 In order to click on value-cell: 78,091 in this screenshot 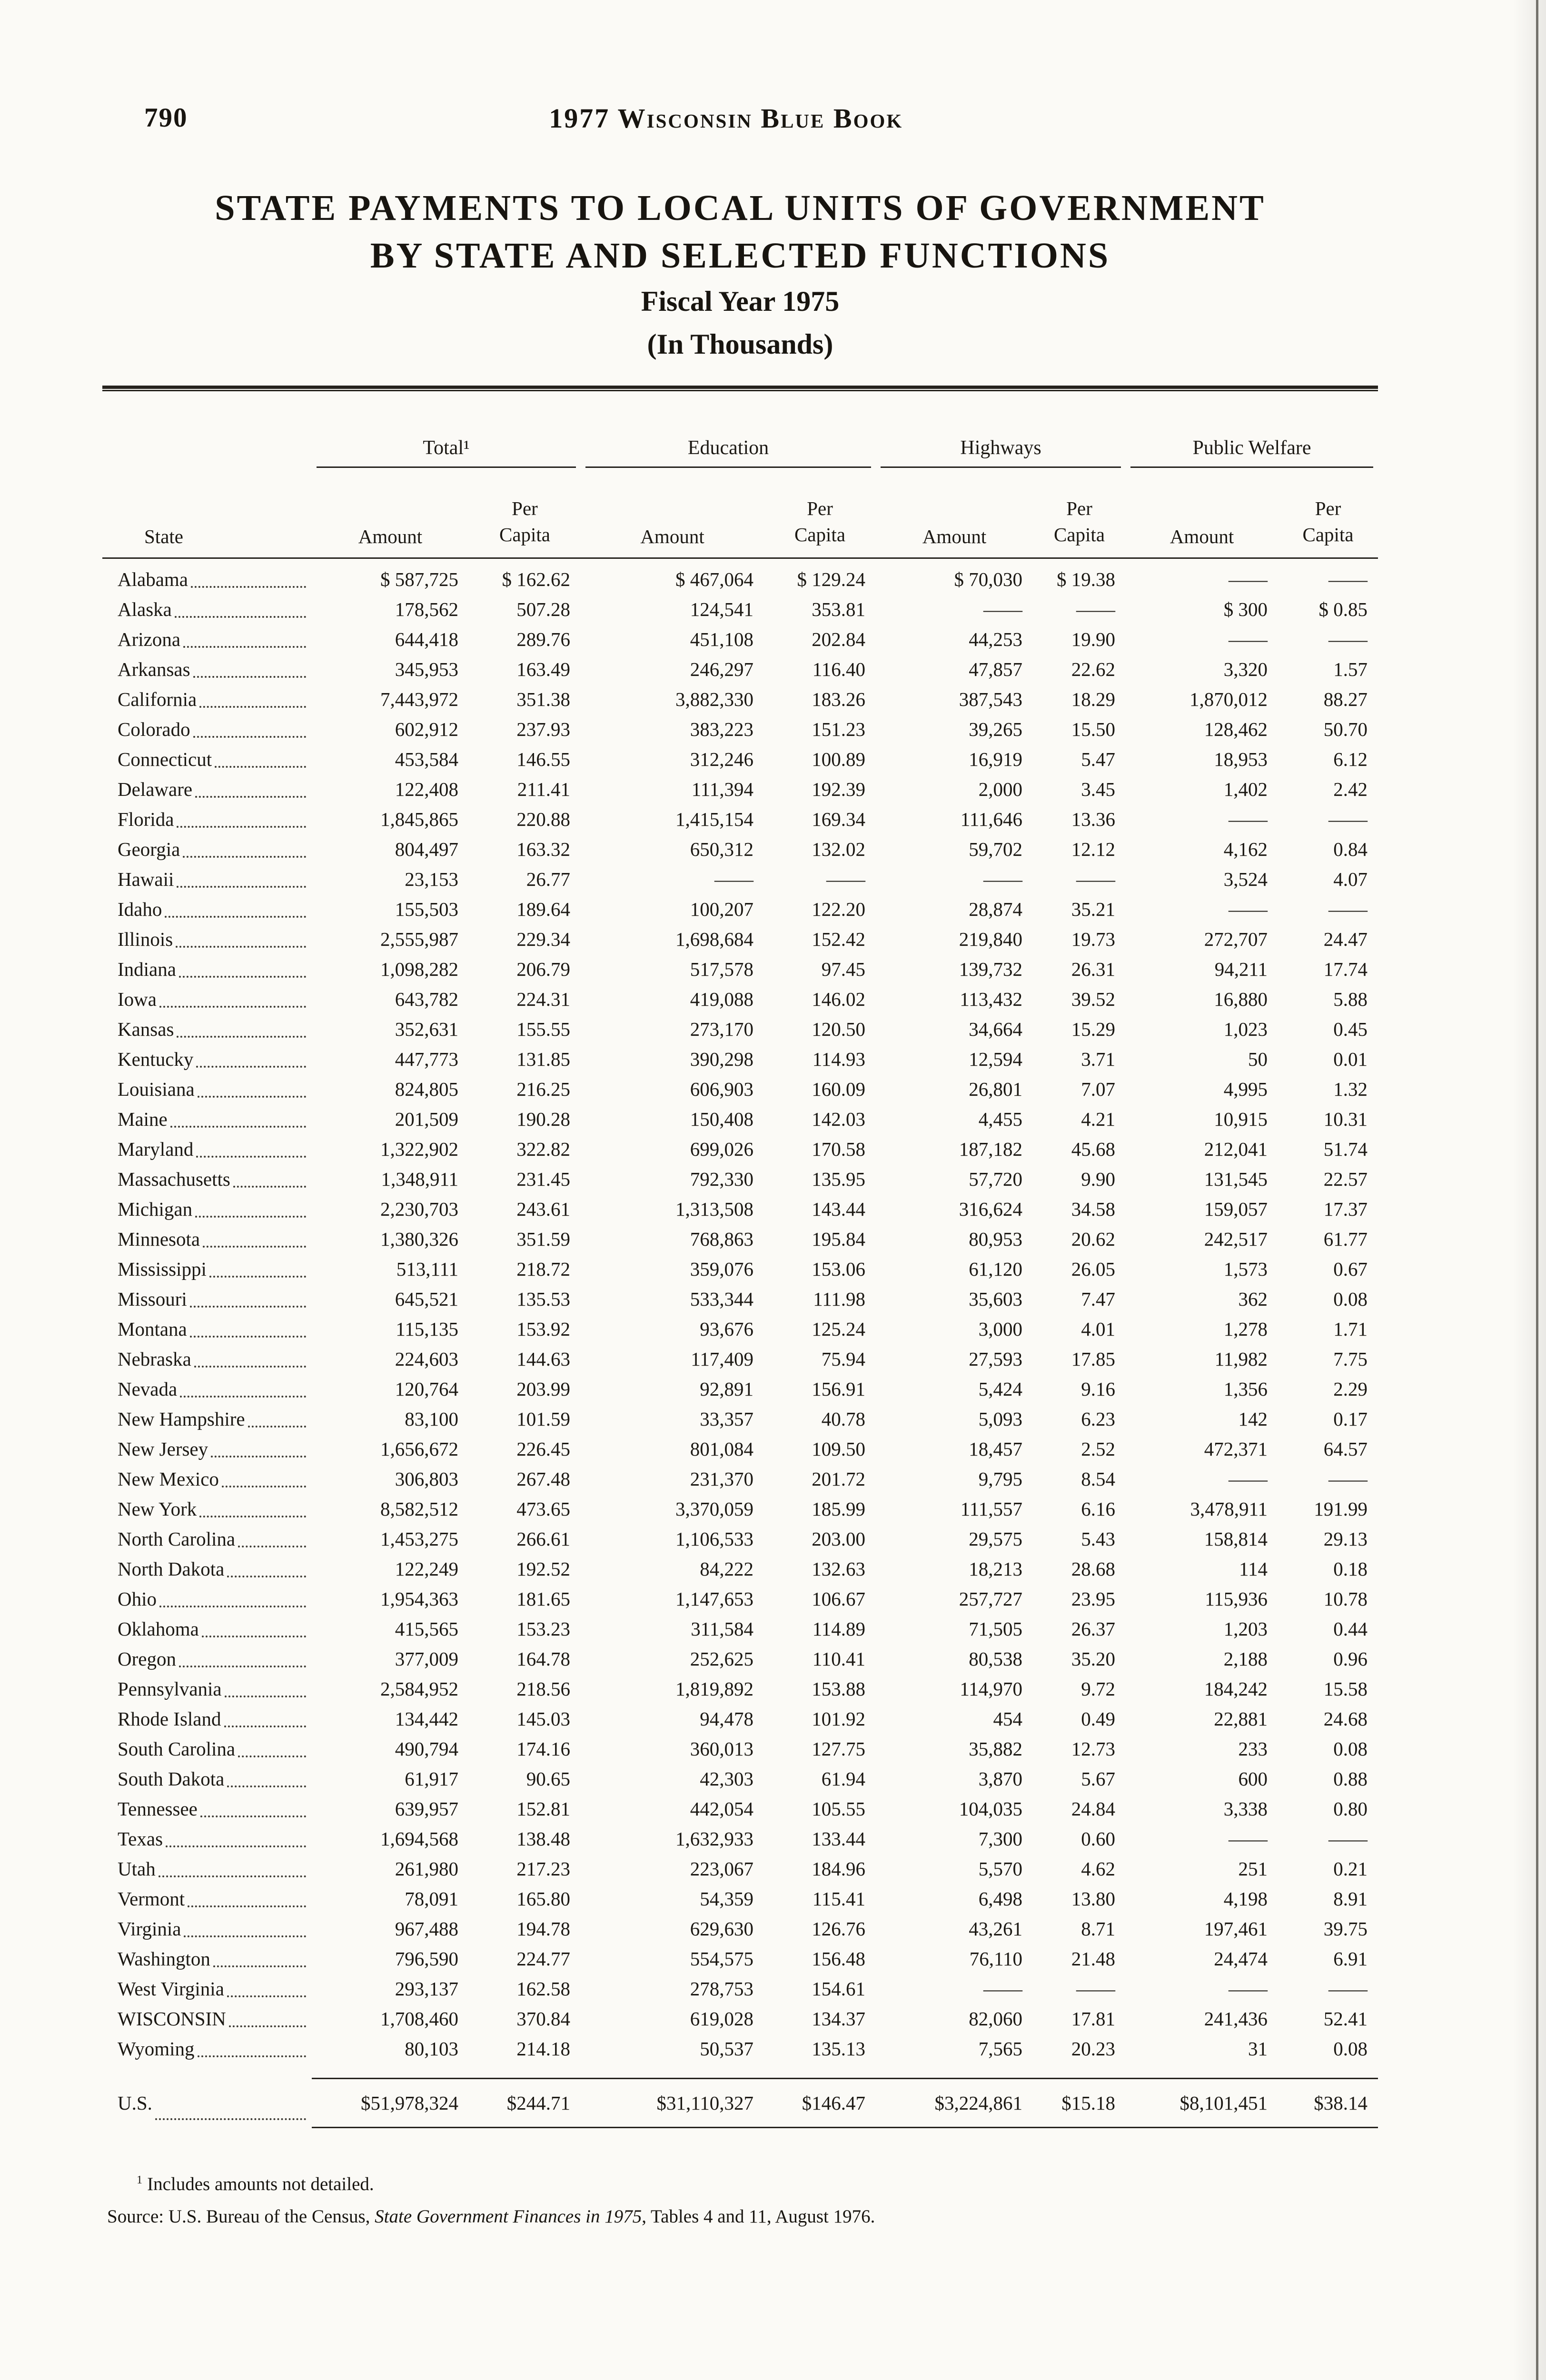, I will do `click(431, 1899)`.